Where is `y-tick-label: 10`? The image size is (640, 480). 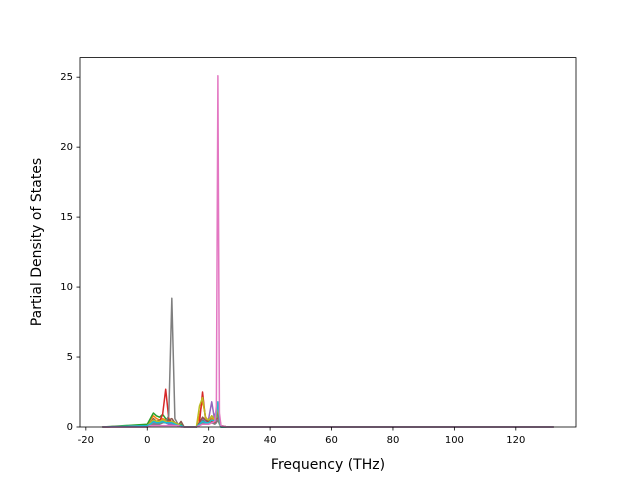 y-tick-label: 10 is located at coordinates (66, 287).